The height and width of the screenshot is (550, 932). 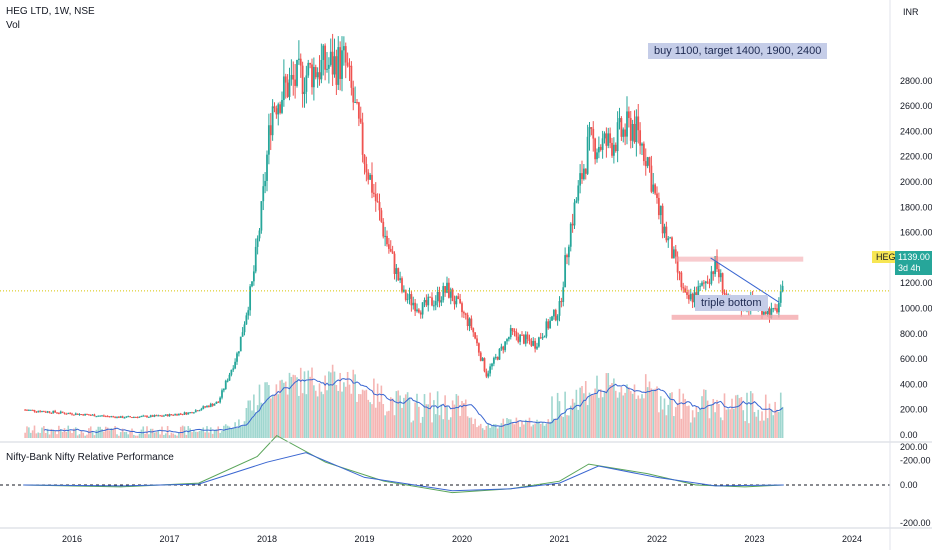 What do you see at coordinates (738, 51) in the screenshot?
I see `target-note: buy 1100, target 1400, 1900, 2400` at bounding box center [738, 51].